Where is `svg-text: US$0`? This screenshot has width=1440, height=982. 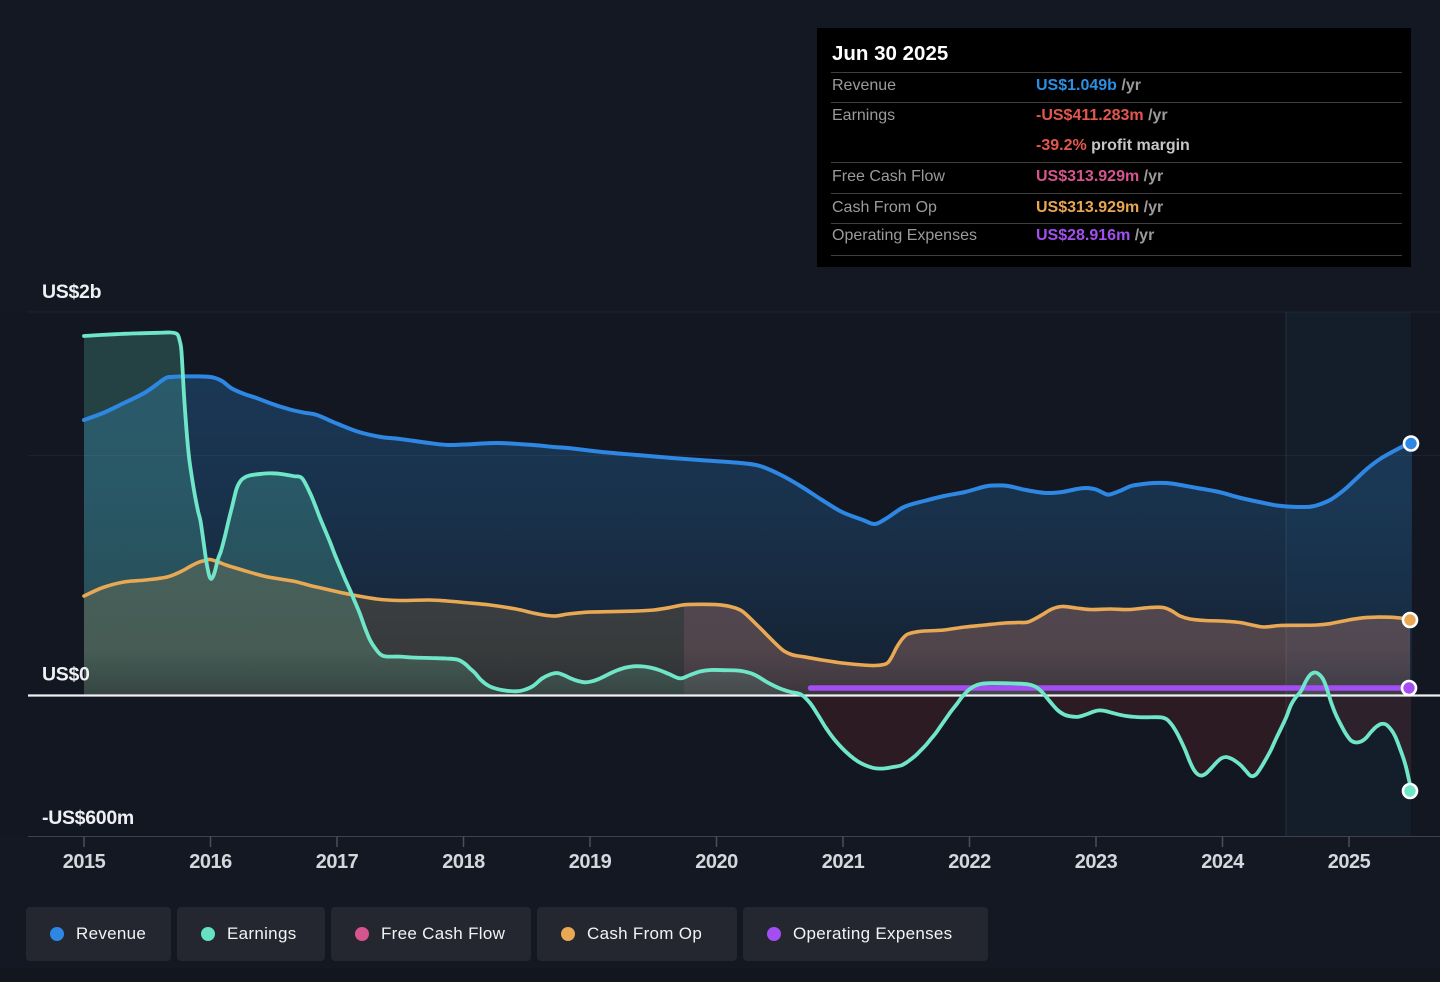
svg-text: US$0 is located at coordinates (66, 675).